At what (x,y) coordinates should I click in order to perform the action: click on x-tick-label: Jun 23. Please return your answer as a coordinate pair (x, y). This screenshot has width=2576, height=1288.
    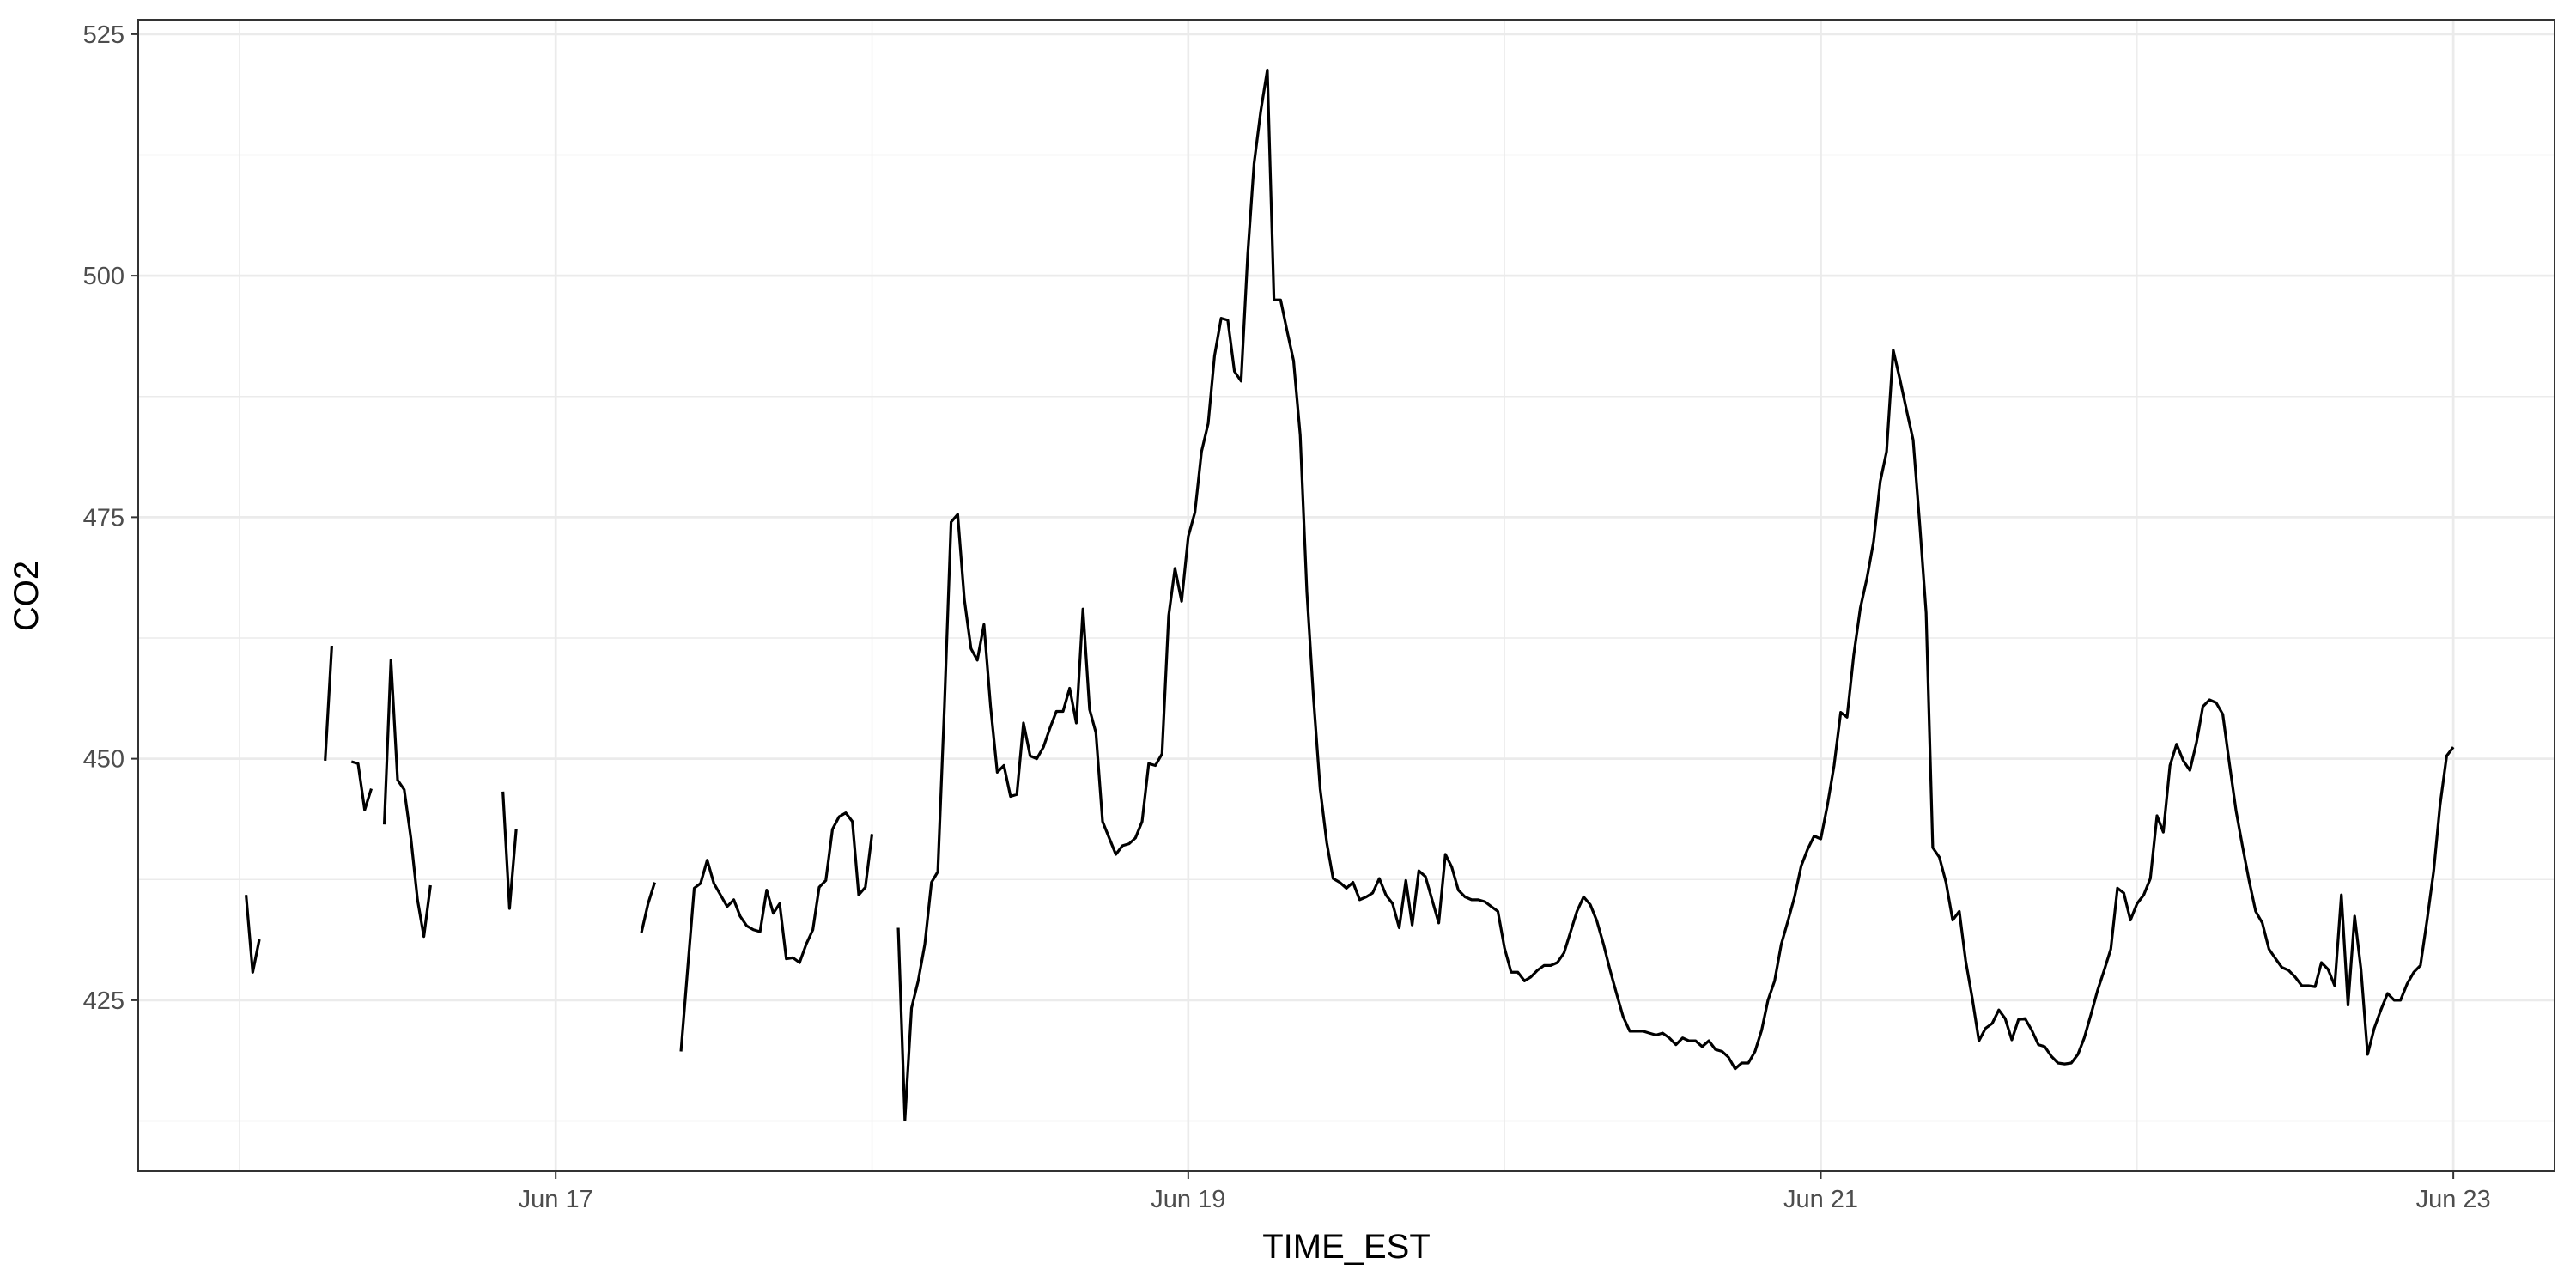
    Looking at the image, I should click on (2453, 1199).